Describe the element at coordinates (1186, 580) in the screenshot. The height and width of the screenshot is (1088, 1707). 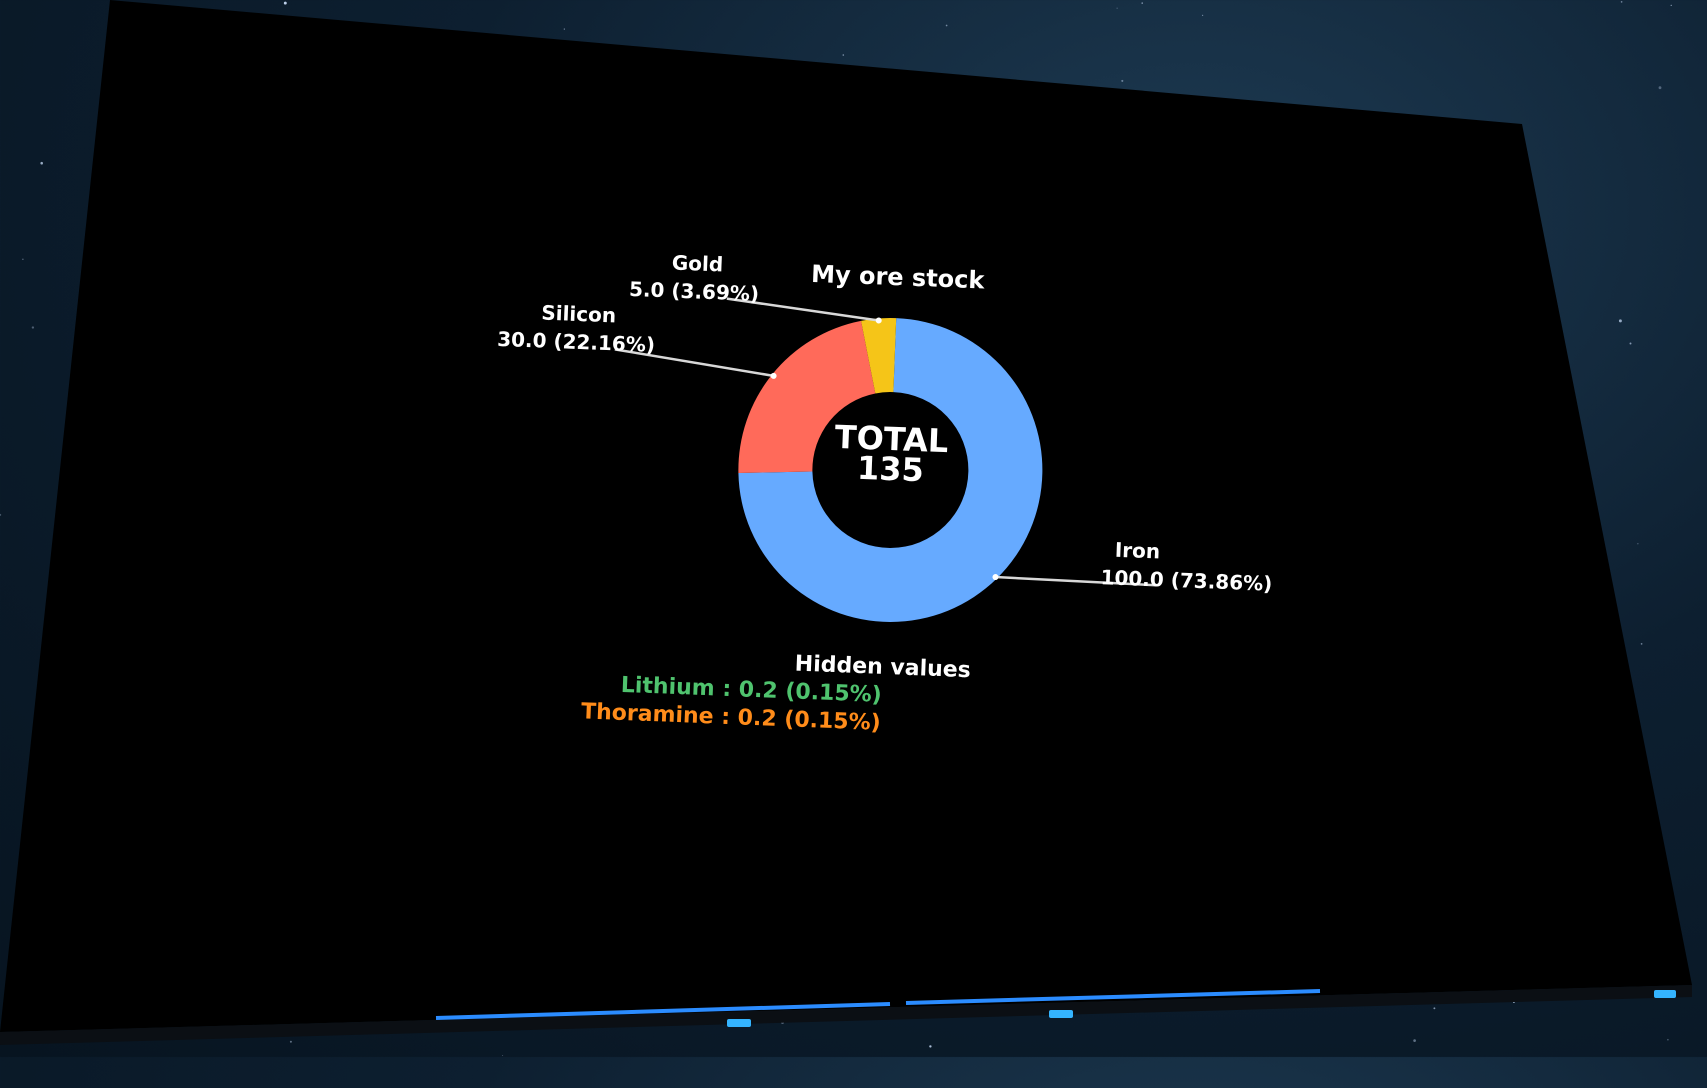
I see `slice-label-value-iron: 100.0 (73.86%)` at that location.